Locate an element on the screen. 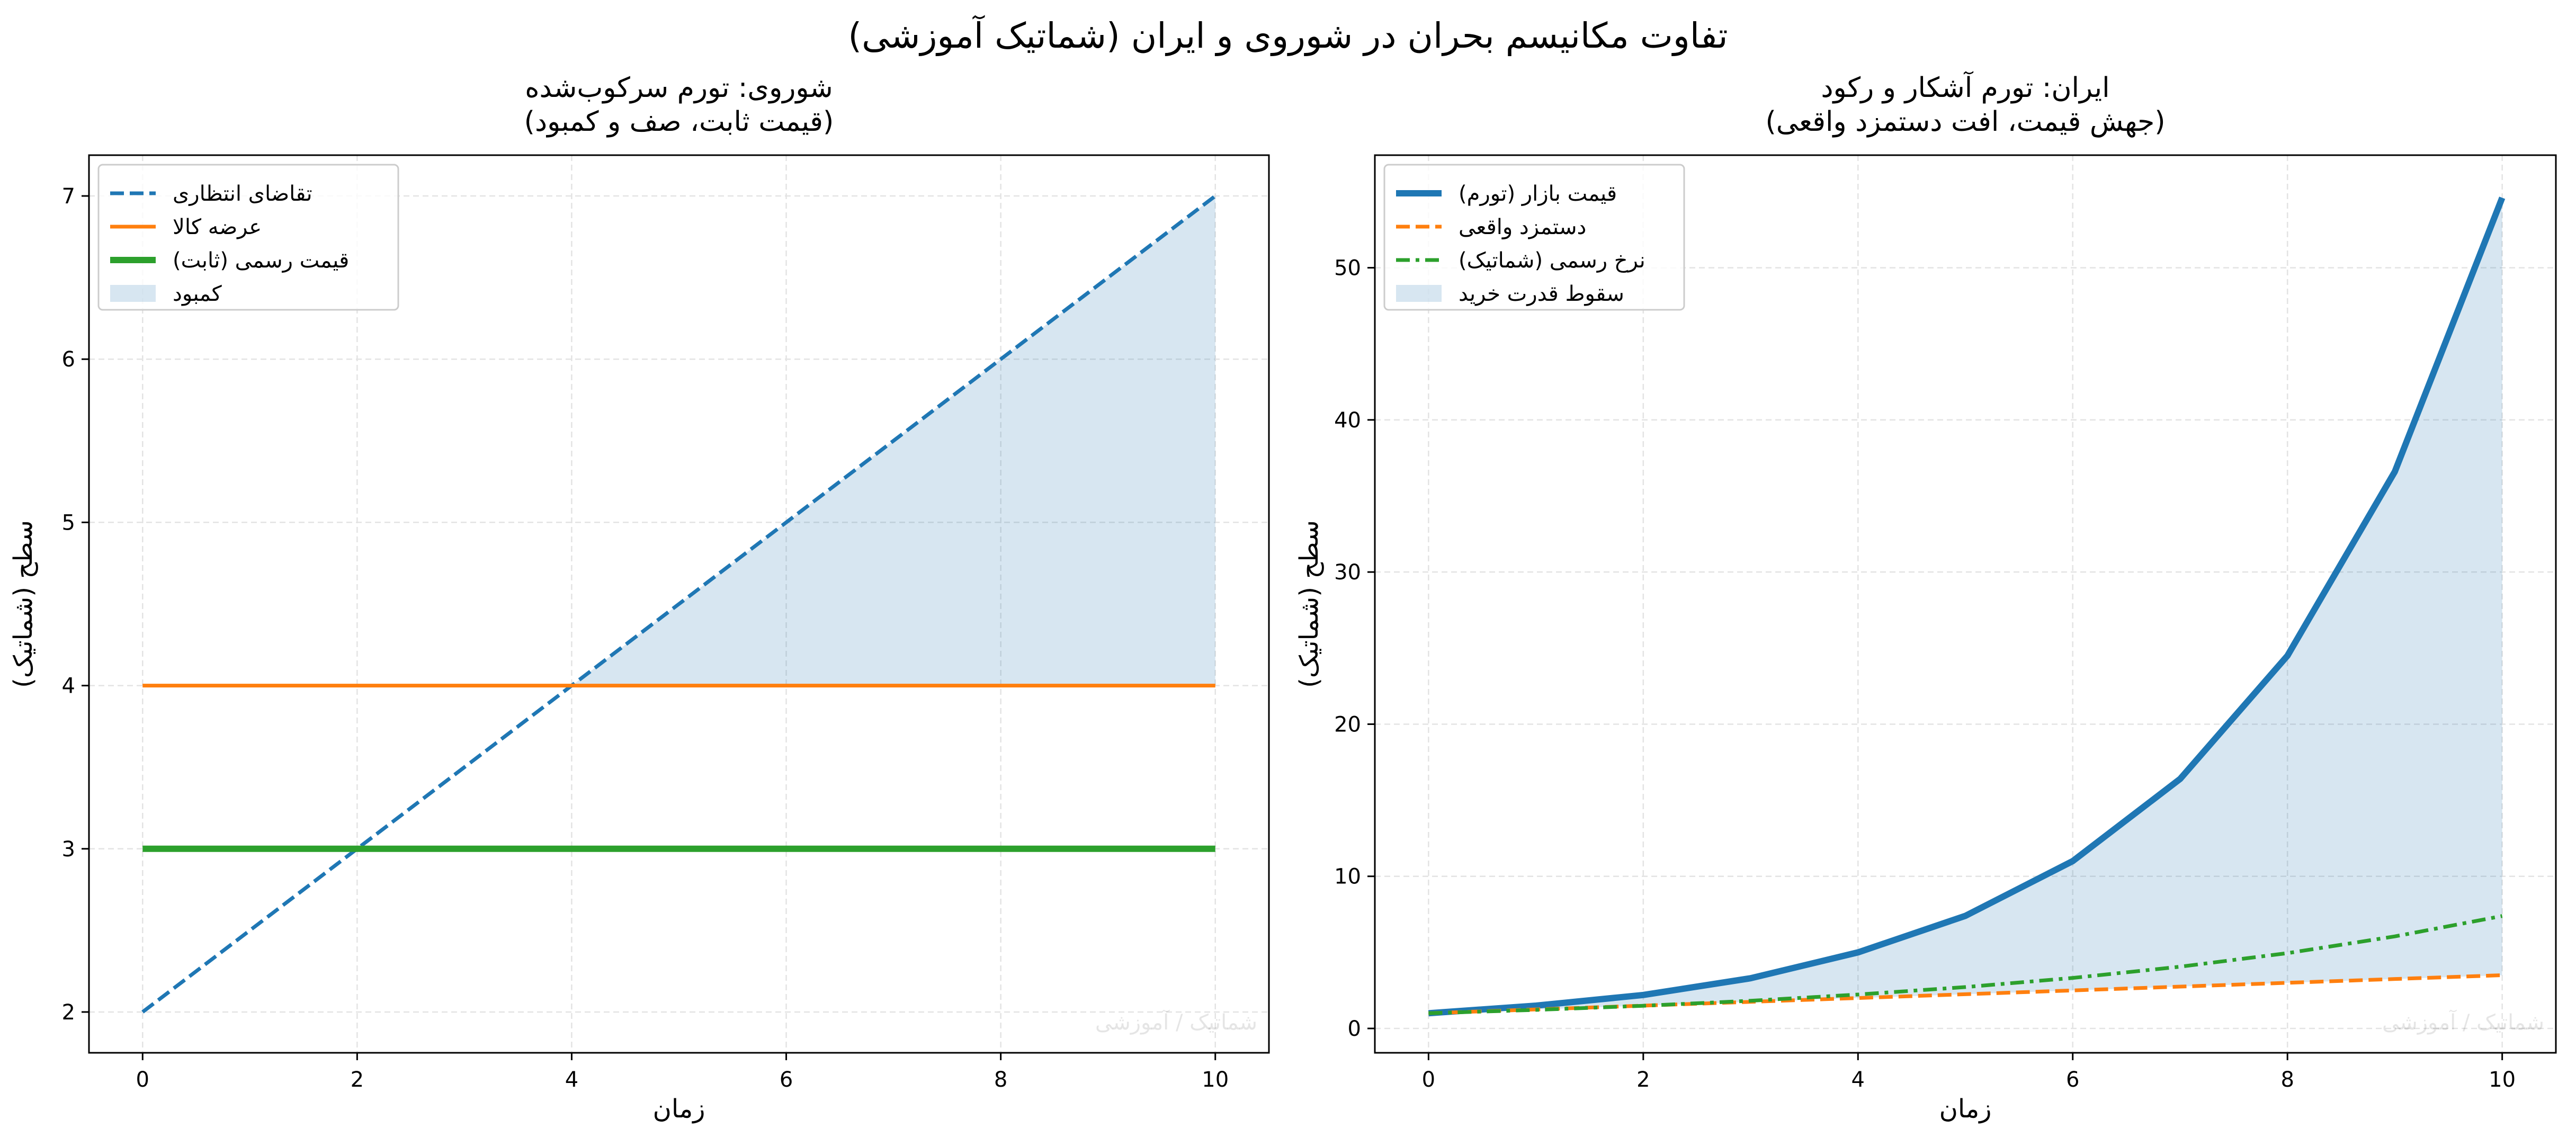 The width and height of the screenshot is (2576, 1146). y-tick-label: 2 is located at coordinates (68, 1012).